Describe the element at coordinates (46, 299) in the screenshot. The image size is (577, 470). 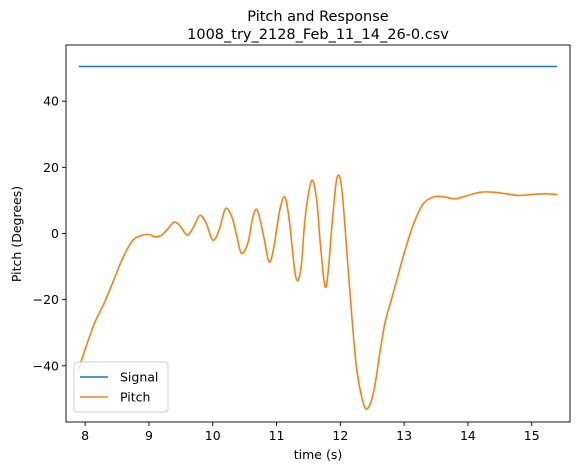
I see `y-tick-label: −20` at that location.